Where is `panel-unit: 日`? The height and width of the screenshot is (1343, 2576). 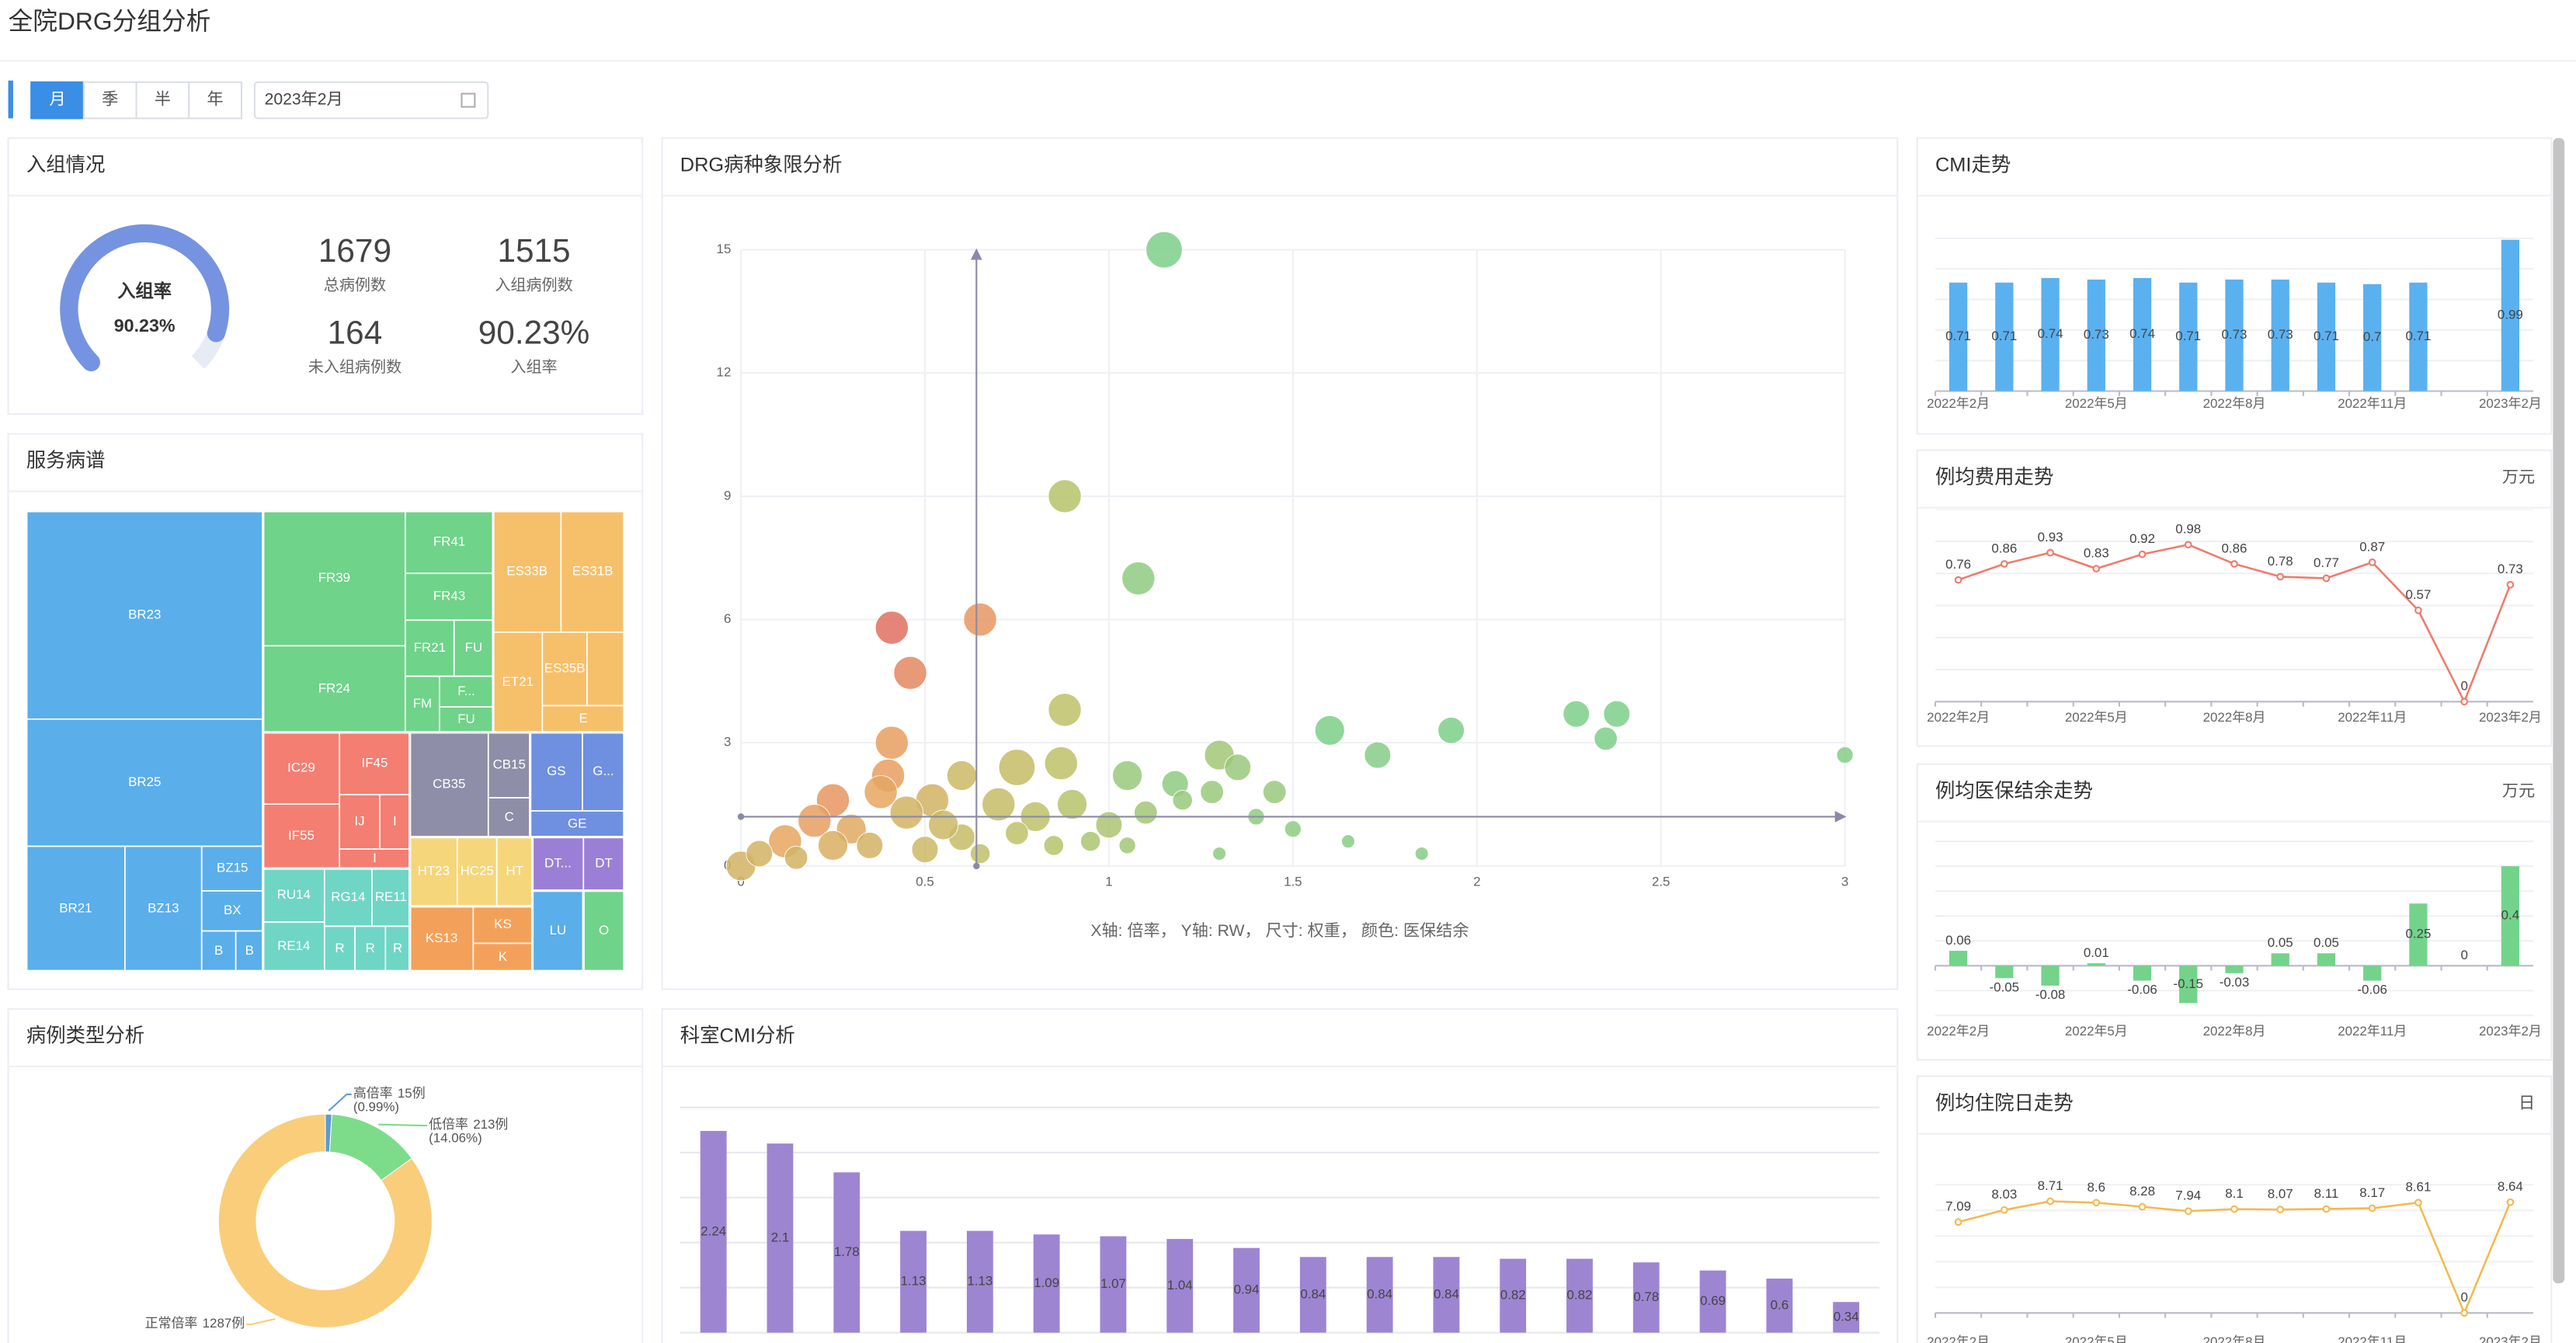
panel-unit: 日 is located at coordinates (2527, 1103).